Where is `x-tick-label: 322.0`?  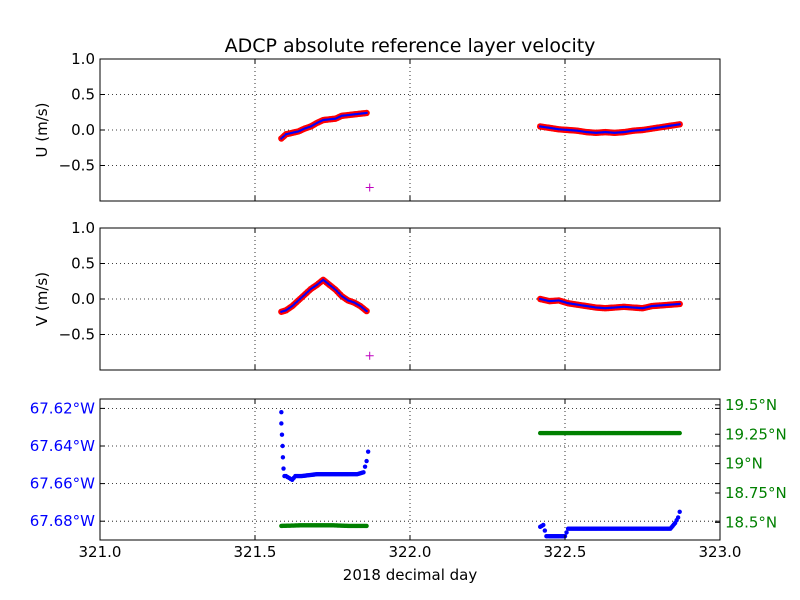
x-tick-label: 322.0 is located at coordinates (410, 552).